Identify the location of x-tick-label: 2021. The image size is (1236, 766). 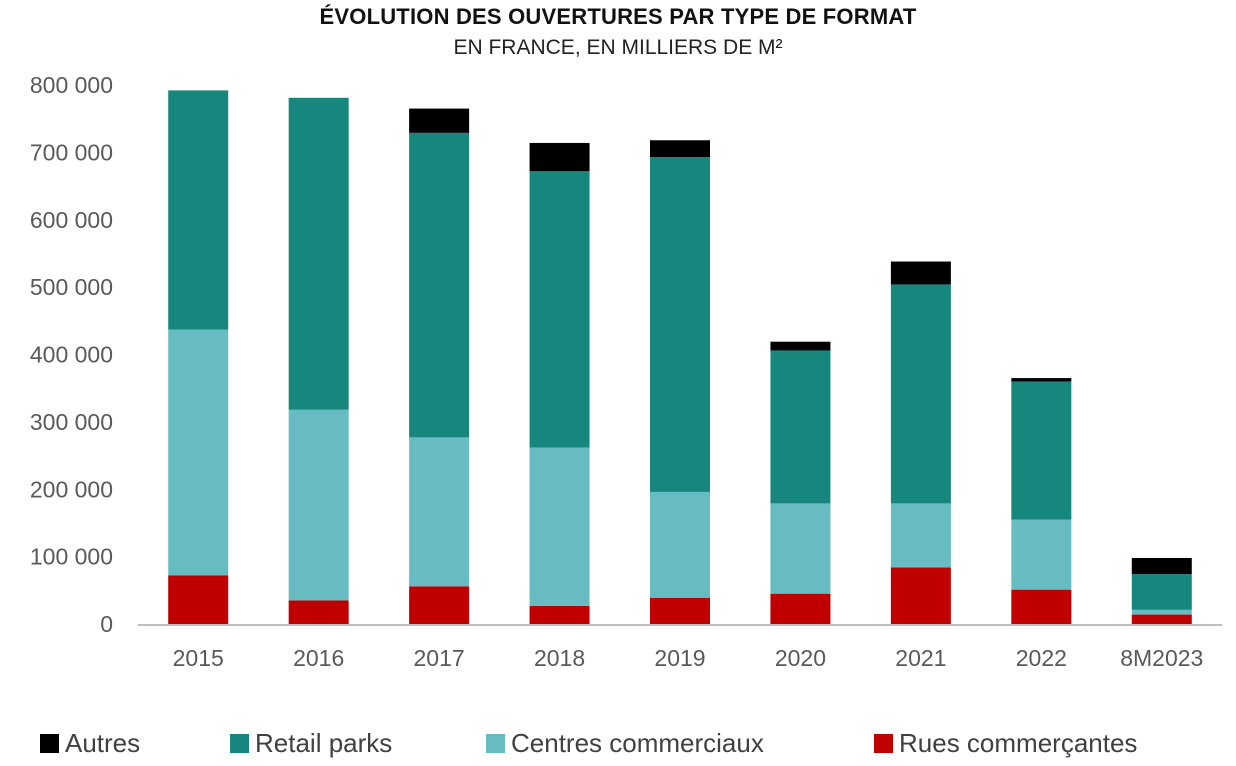
(920, 658).